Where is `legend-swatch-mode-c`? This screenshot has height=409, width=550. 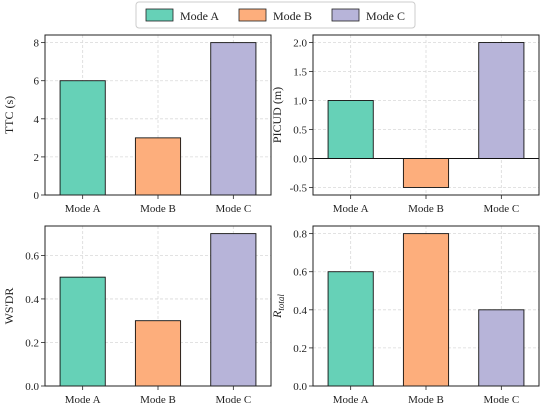 legend-swatch-mode-c is located at coordinates (345, 15).